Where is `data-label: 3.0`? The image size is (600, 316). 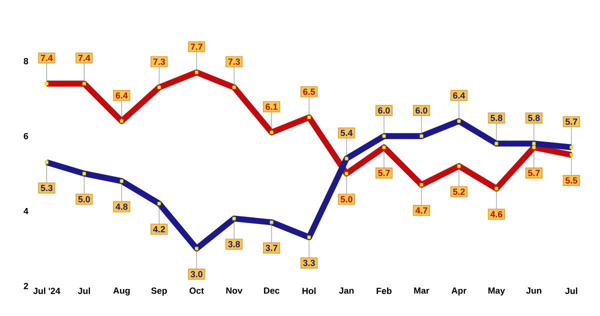
data-label: 3.0 is located at coordinates (196, 274).